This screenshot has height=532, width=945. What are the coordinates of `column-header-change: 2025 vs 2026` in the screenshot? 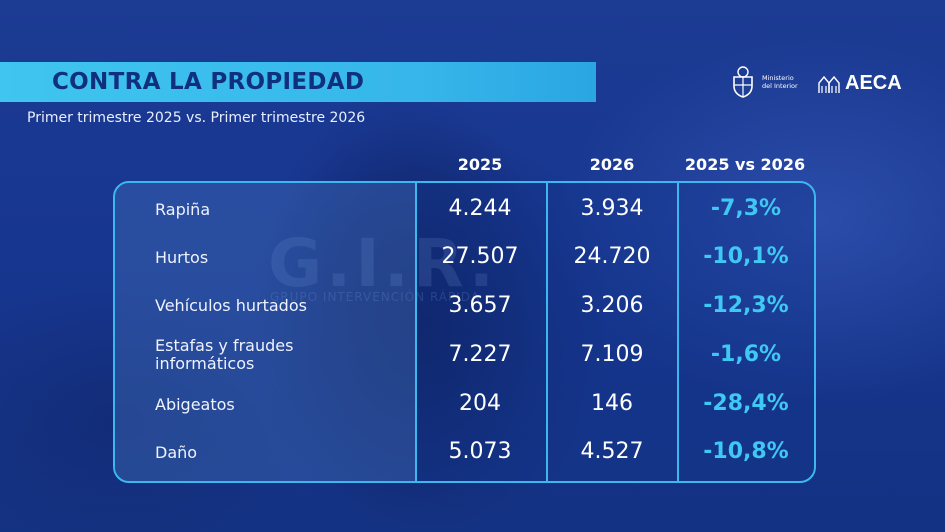 It's located at (745, 164).